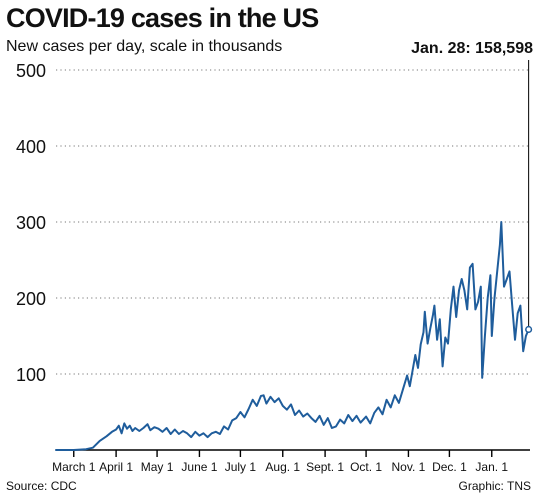  Describe the element at coordinates (144, 46) in the screenshot. I see `chart-subtitle: New cases per day, scale in thousands` at that location.